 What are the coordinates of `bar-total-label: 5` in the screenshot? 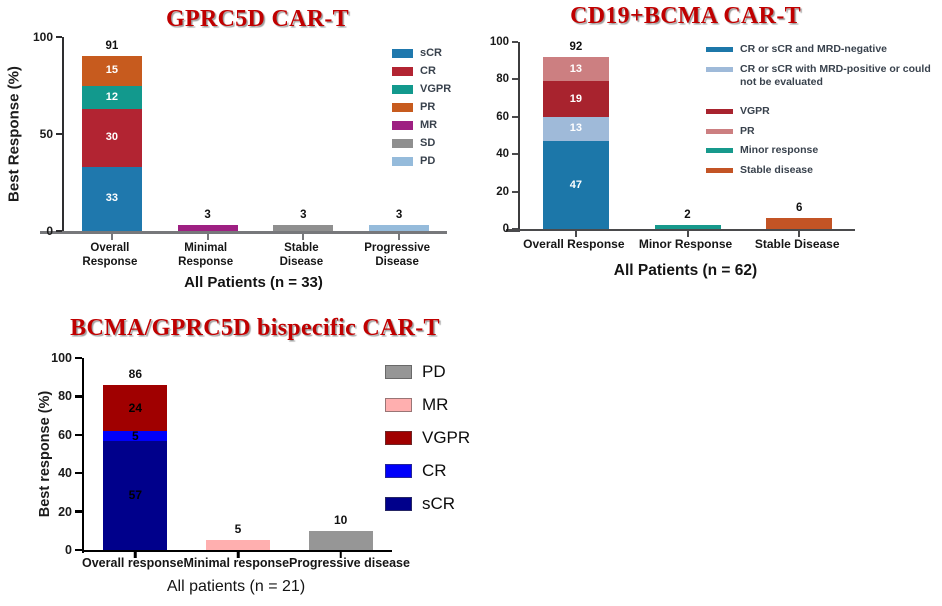 It's located at (238, 529).